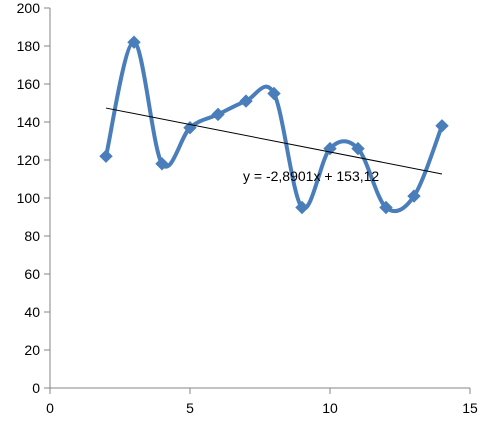  I want to click on trendline-equation: y = -2,8901x + 153,12, so click(311, 176).